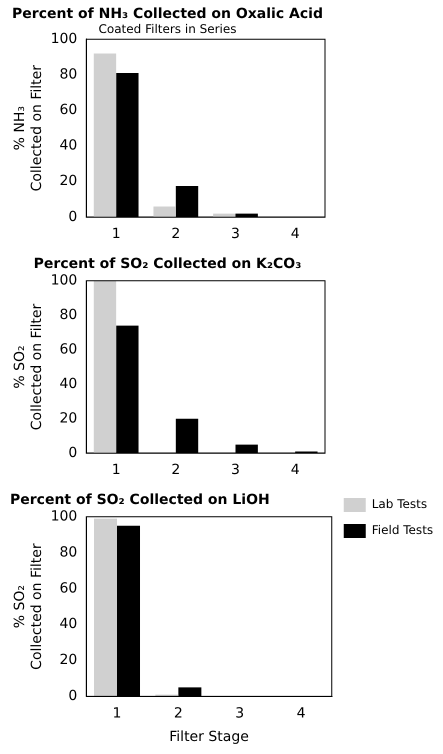 Image resolution: width=443 pixels, height=754 pixels. Describe the element at coordinates (167, 29) in the screenshot. I see `chart-subtitle: Coated Filters in Series` at that location.